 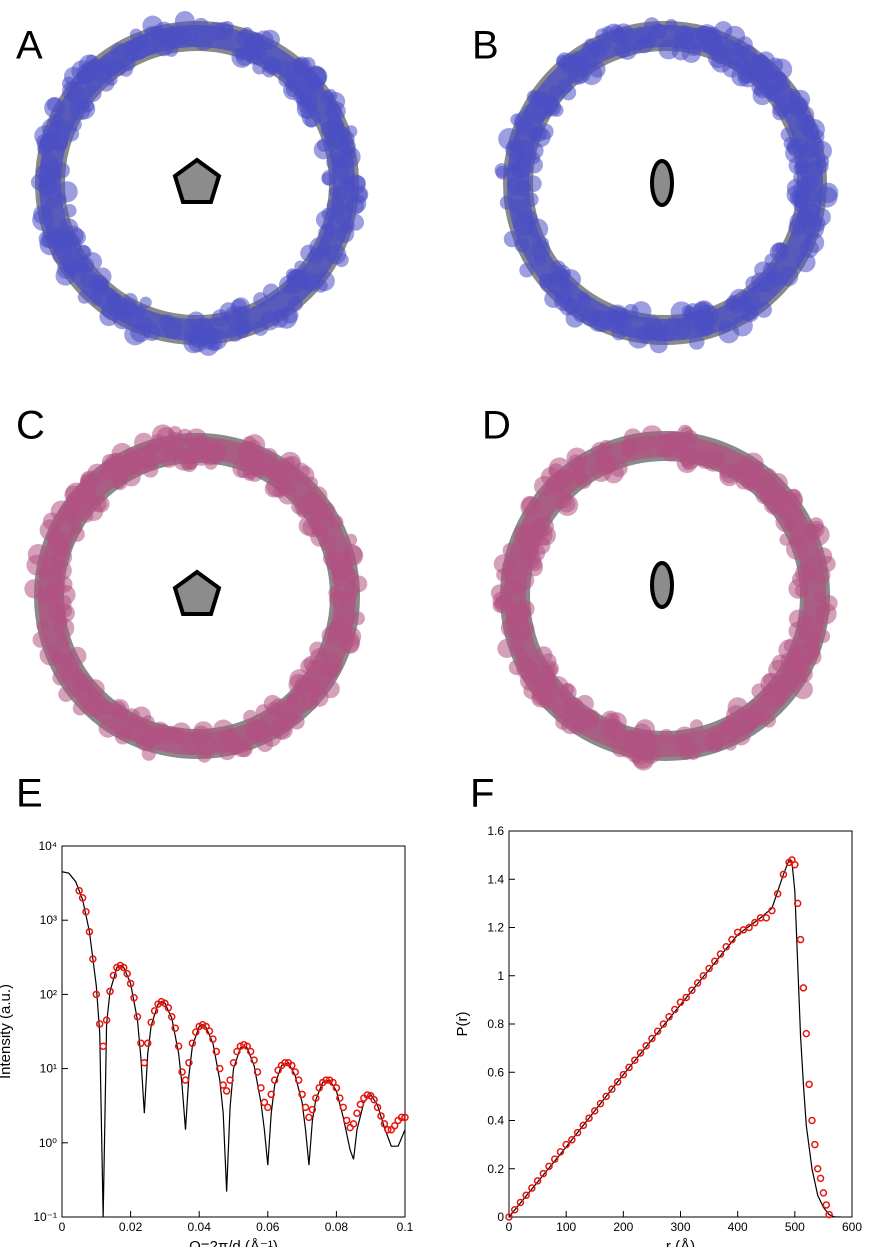 What do you see at coordinates (495, 1024) in the screenshot?
I see `y-tick-label: 0.8` at bounding box center [495, 1024].